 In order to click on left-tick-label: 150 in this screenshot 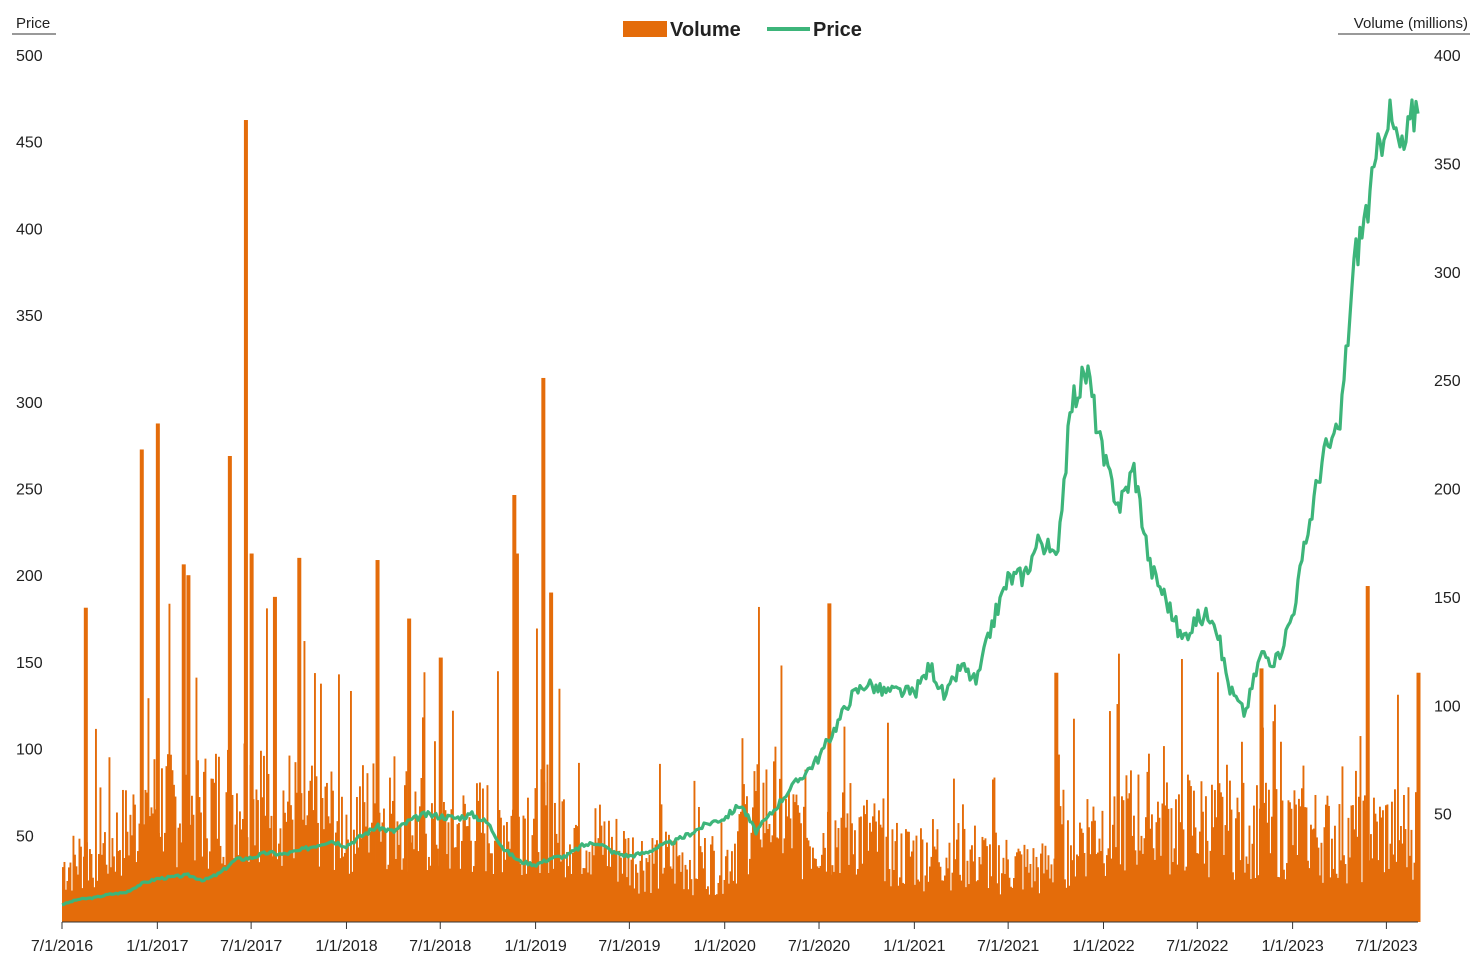, I will do `click(29, 663)`.